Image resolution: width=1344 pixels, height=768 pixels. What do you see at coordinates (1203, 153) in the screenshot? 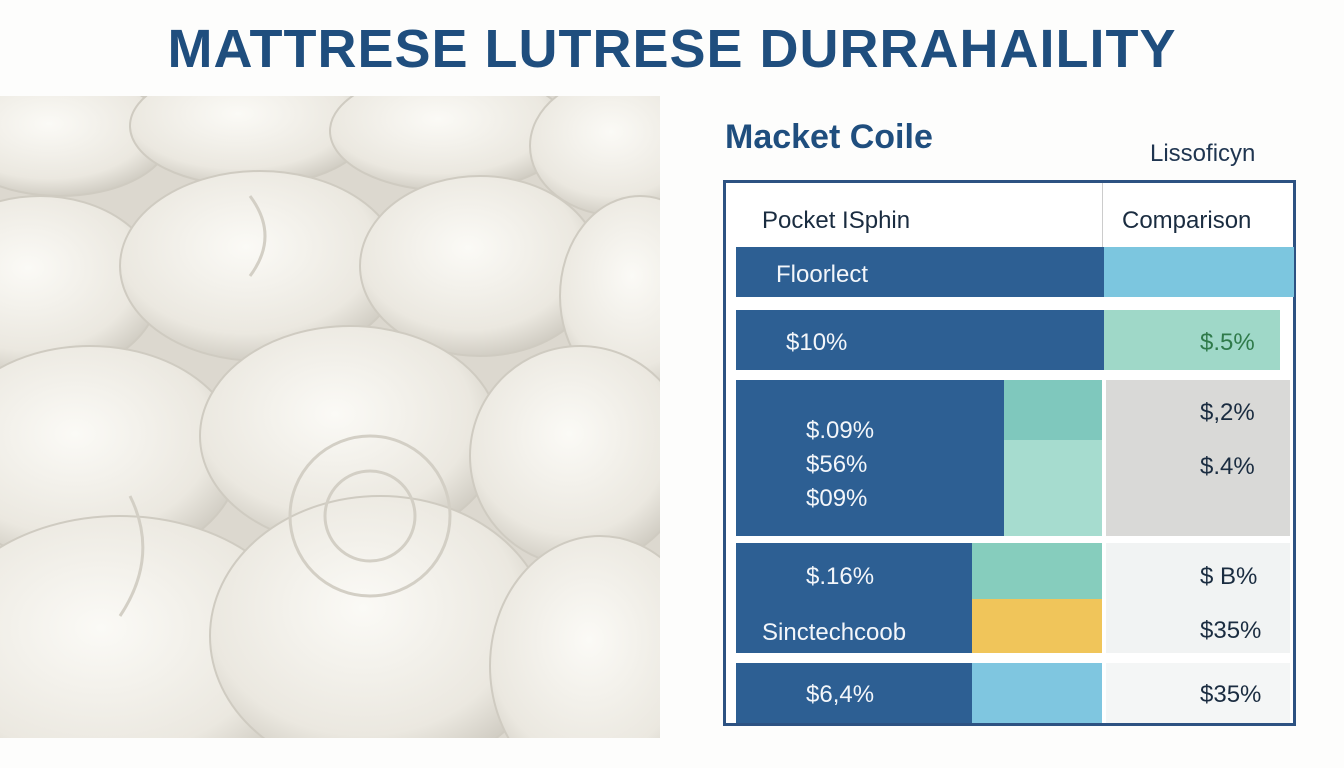
I see `panel-subtitle: Lissoficyn` at bounding box center [1203, 153].